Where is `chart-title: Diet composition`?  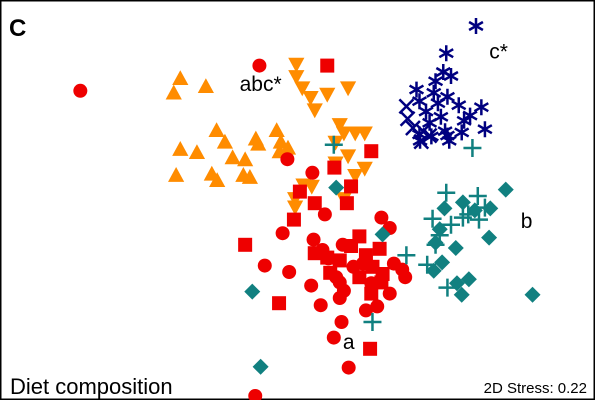 chart-title: Diet composition is located at coordinates (91, 386).